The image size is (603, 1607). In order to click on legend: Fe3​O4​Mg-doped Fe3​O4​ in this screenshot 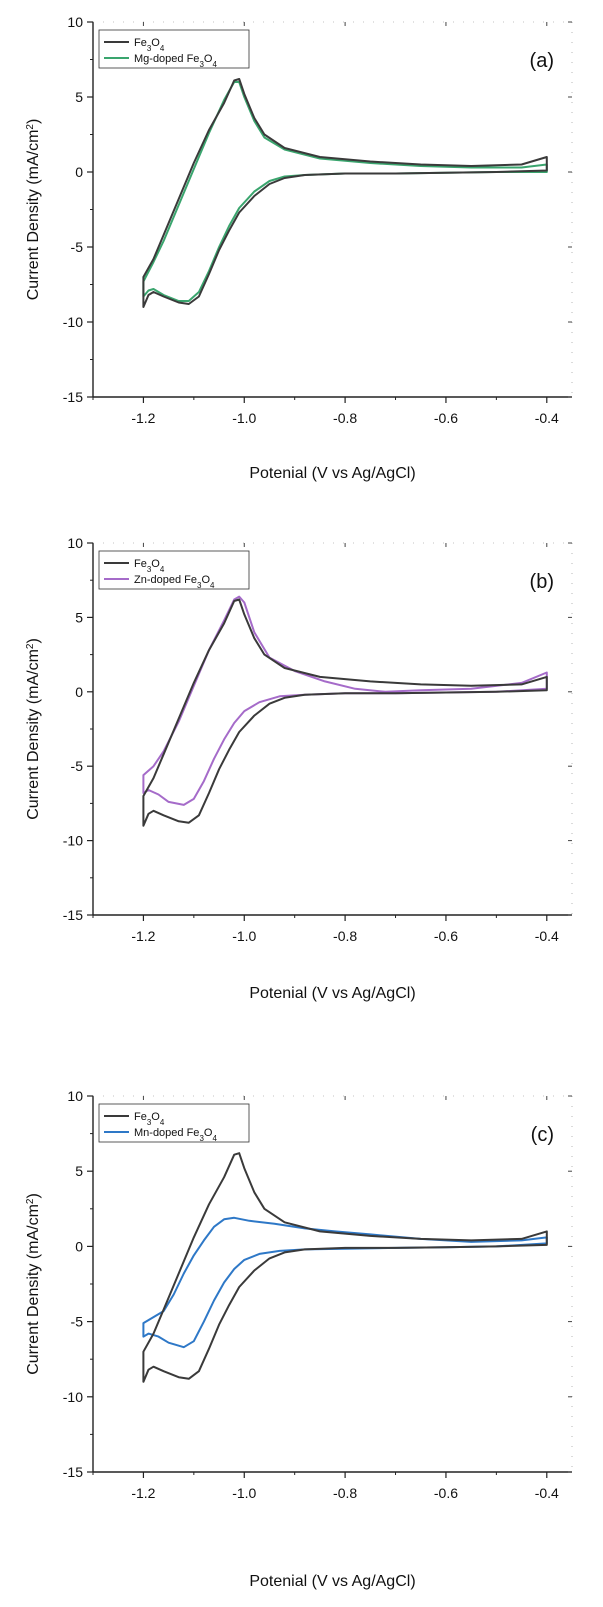, I will do `click(174, 49)`.